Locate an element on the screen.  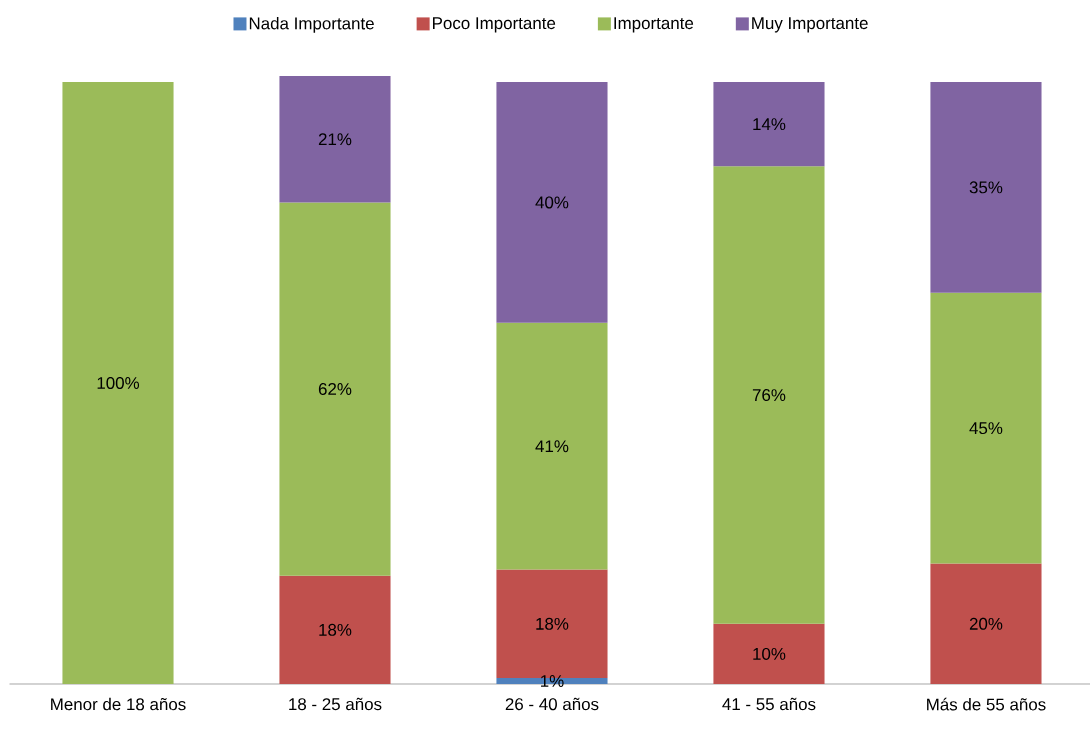
data-label: 62% is located at coordinates (335, 389).